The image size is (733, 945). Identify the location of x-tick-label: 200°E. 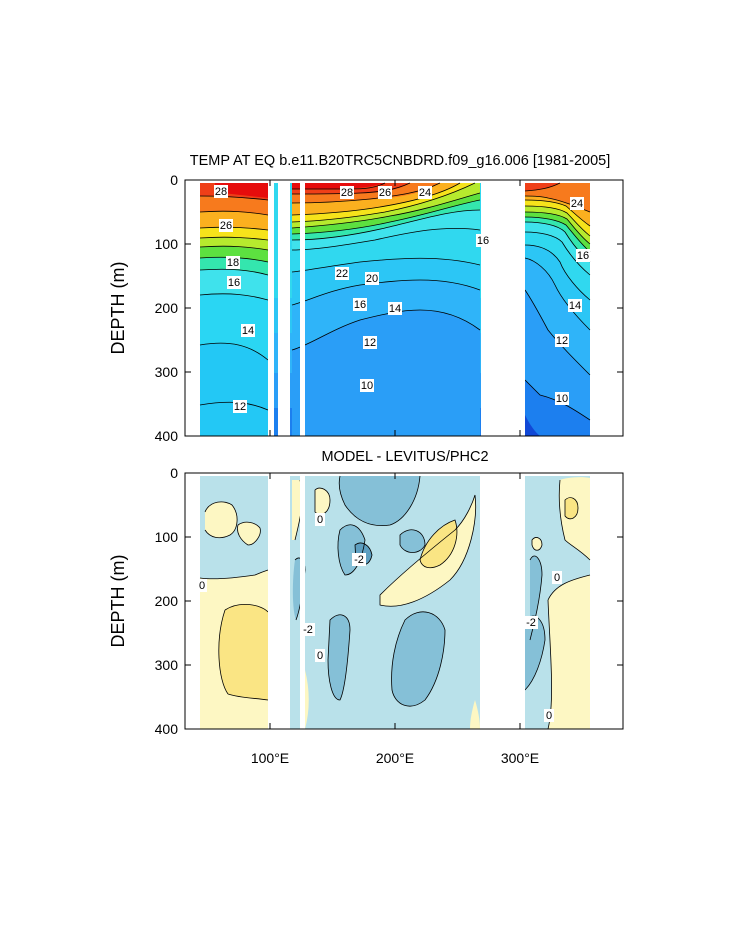
(395, 758).